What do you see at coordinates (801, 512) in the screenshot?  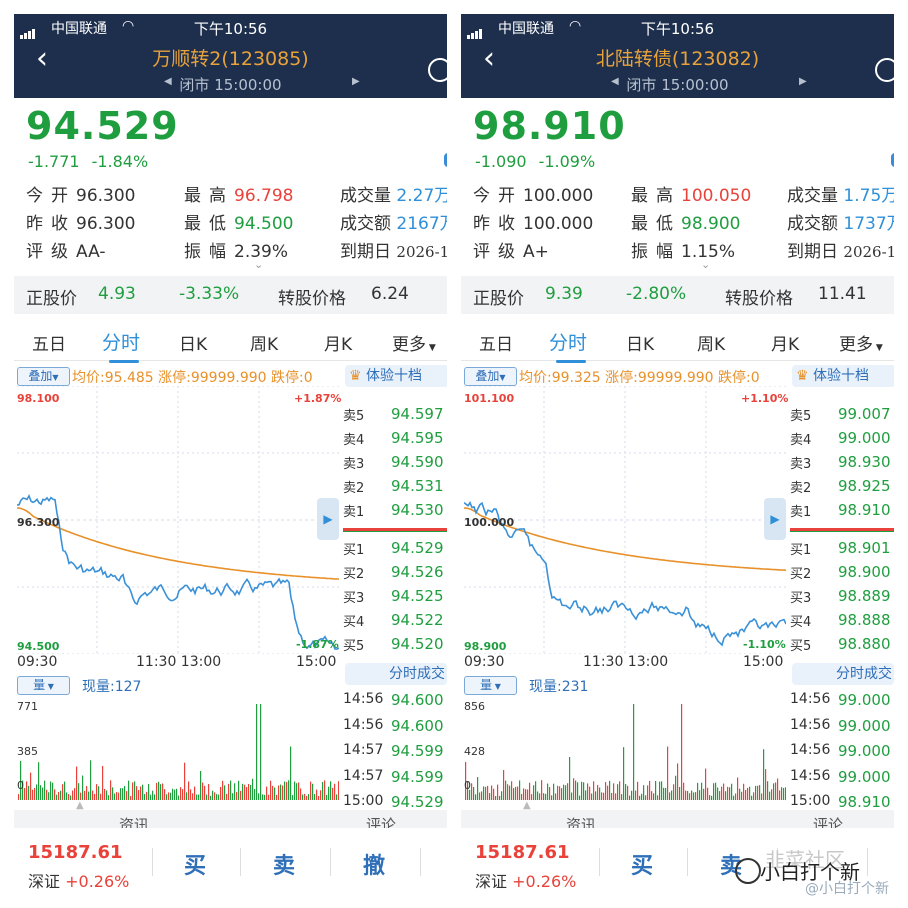 I see `ask-level-label: 卖1` at bounding box center [801, 512].